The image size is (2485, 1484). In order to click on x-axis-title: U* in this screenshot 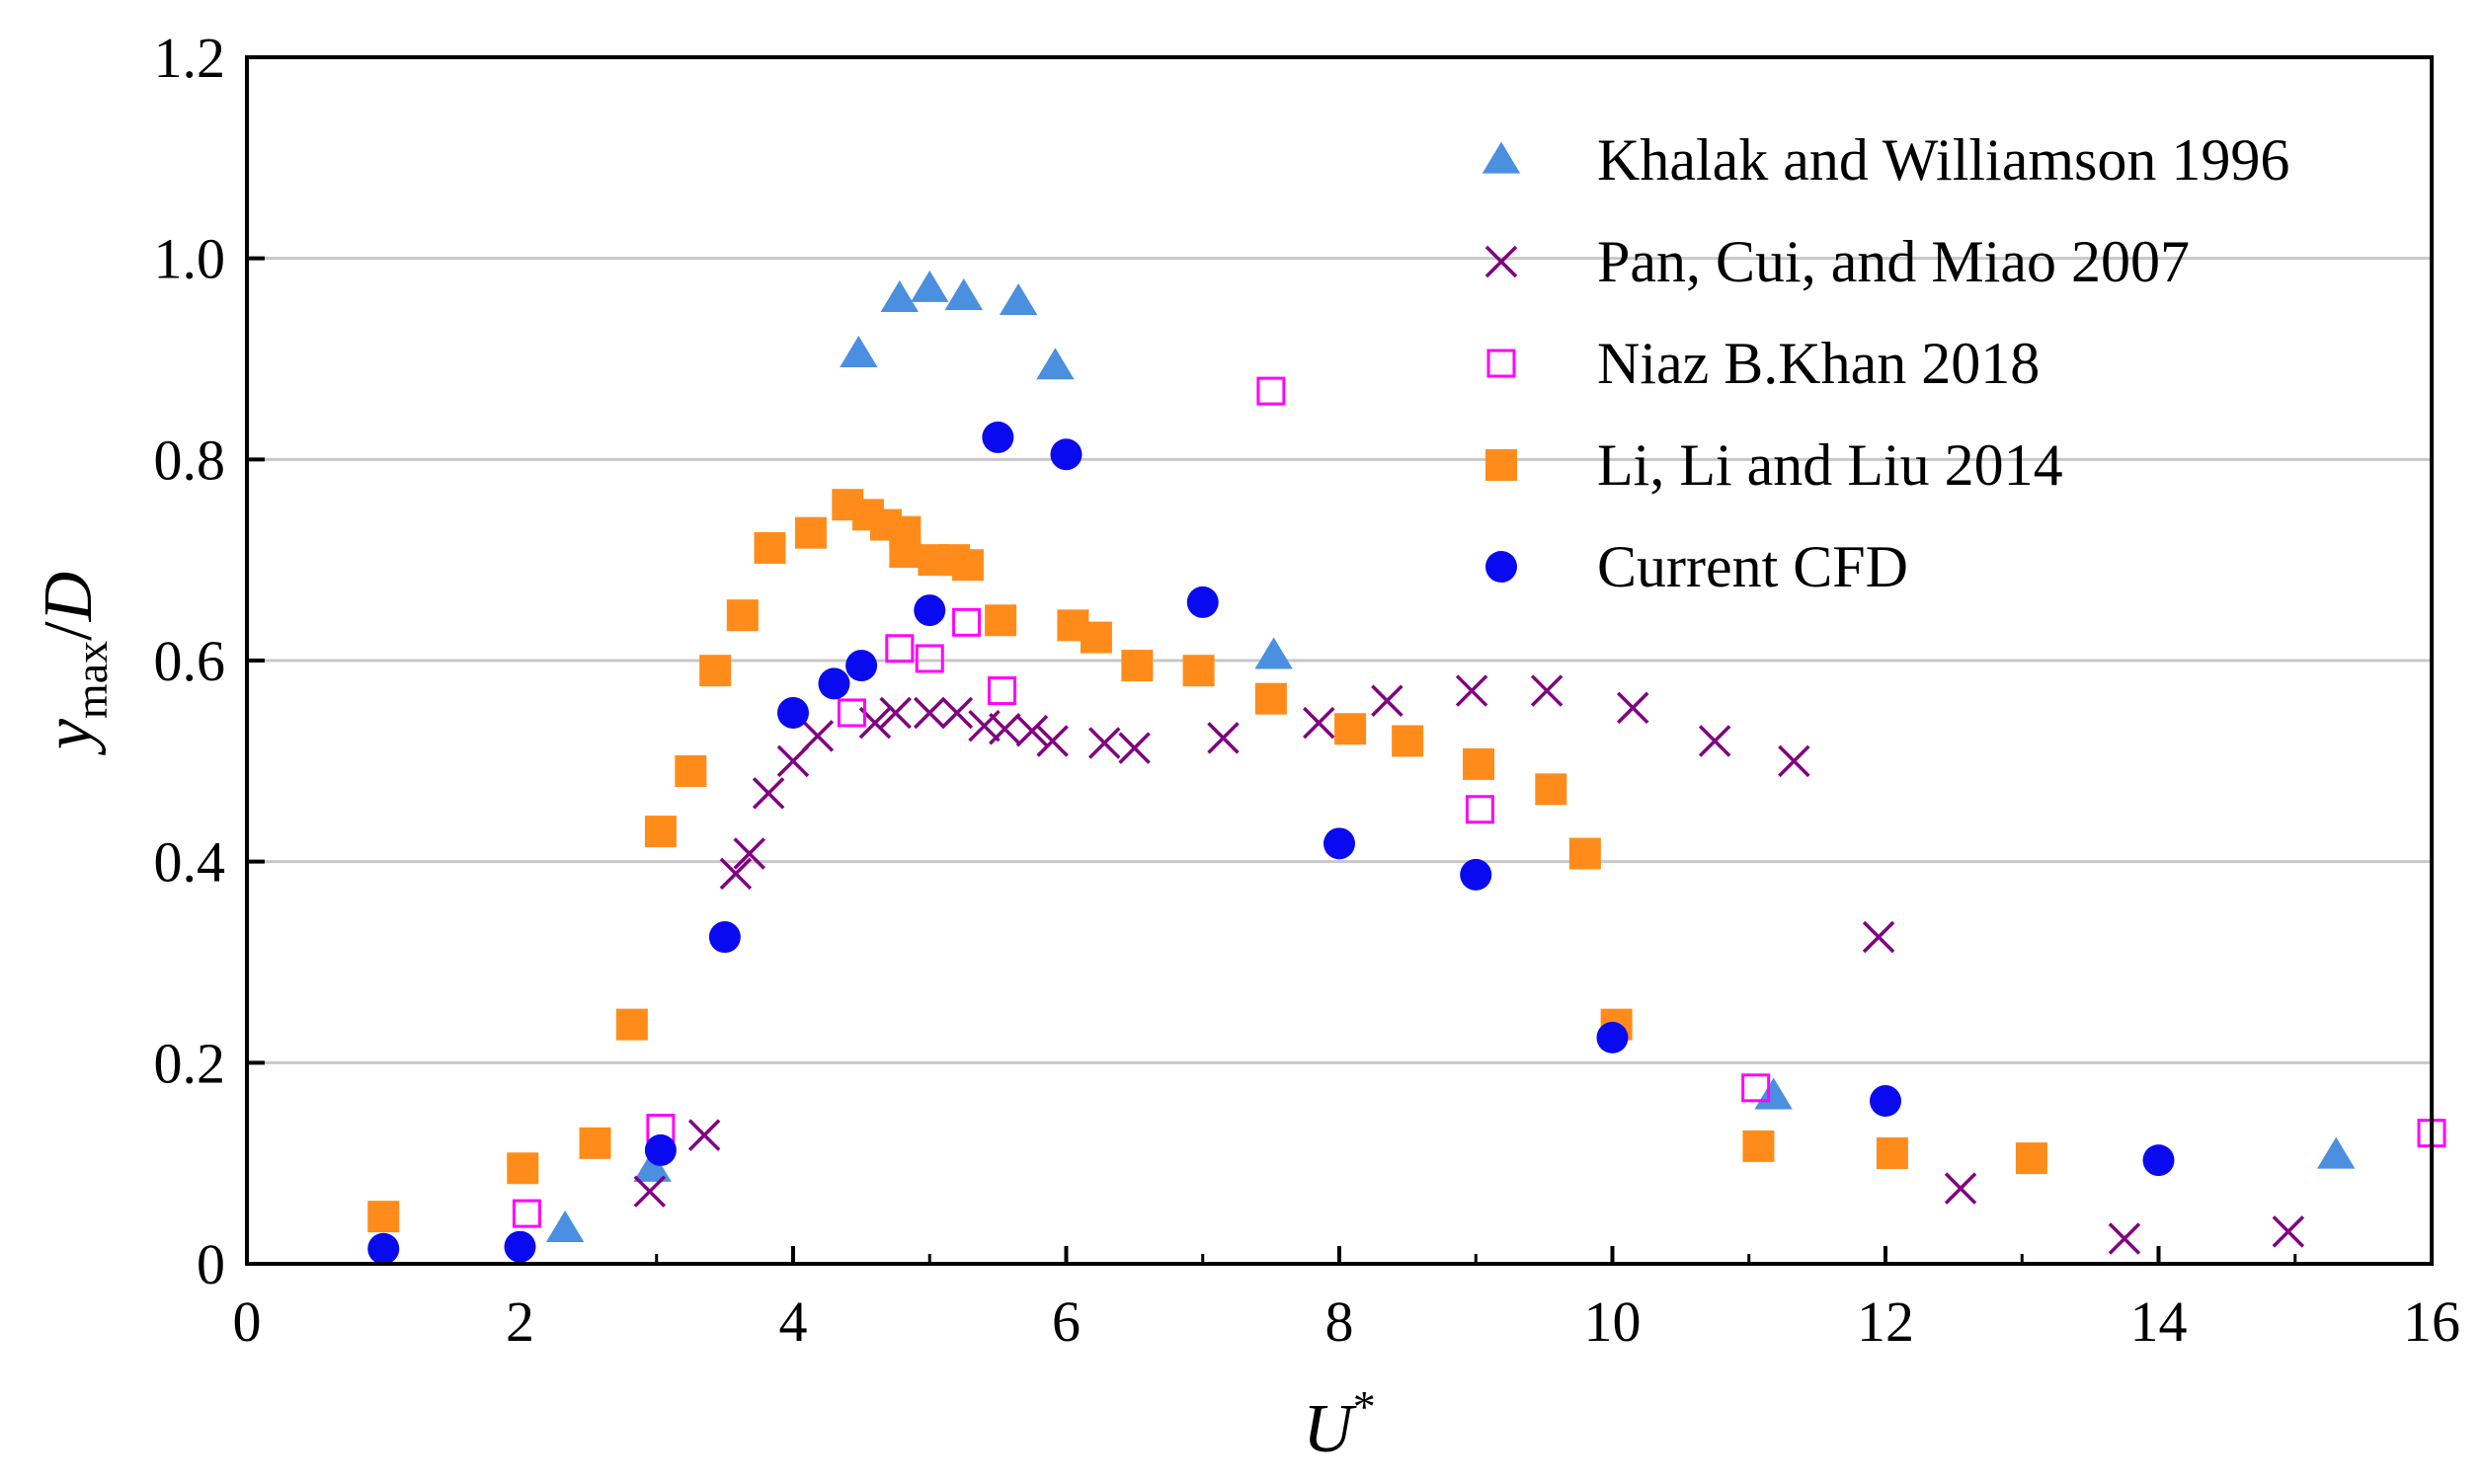, I will do `click(1339, 1424)`.